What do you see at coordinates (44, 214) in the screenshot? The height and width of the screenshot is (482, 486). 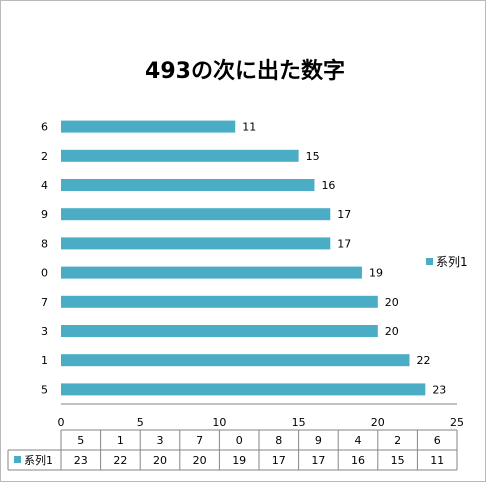 I see `y-tick-label: 9` at bounding box center [44, 214].